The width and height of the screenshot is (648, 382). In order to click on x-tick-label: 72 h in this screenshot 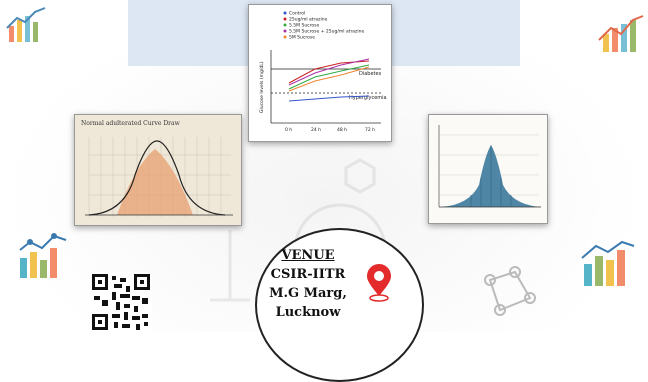, I will do `click(370, 130)`.